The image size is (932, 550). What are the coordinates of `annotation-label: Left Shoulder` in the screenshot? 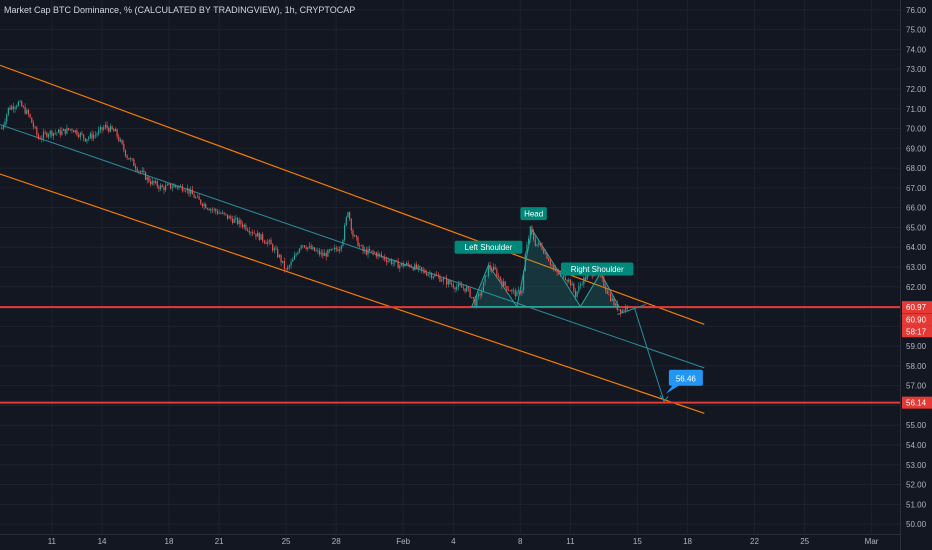 It's located at (488, 247).